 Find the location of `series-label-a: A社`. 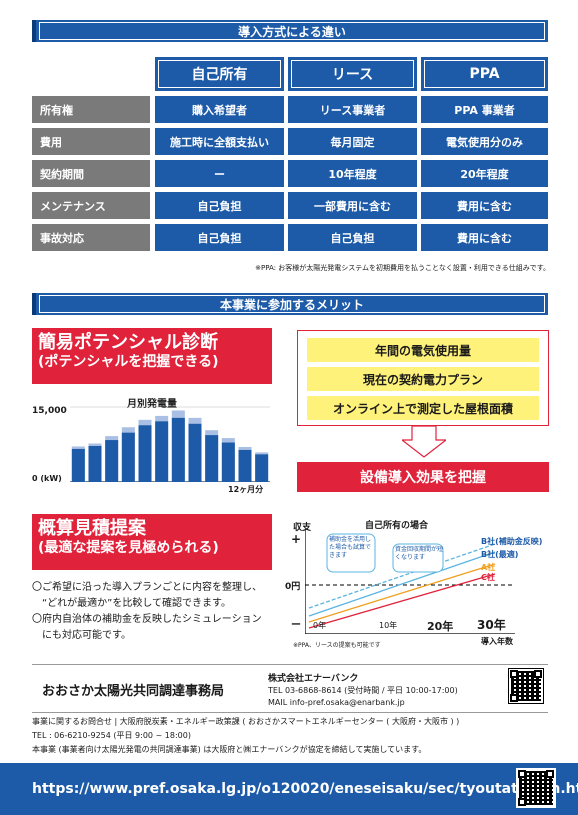

series-label-a: A社 is located at coordinates (488, 567).